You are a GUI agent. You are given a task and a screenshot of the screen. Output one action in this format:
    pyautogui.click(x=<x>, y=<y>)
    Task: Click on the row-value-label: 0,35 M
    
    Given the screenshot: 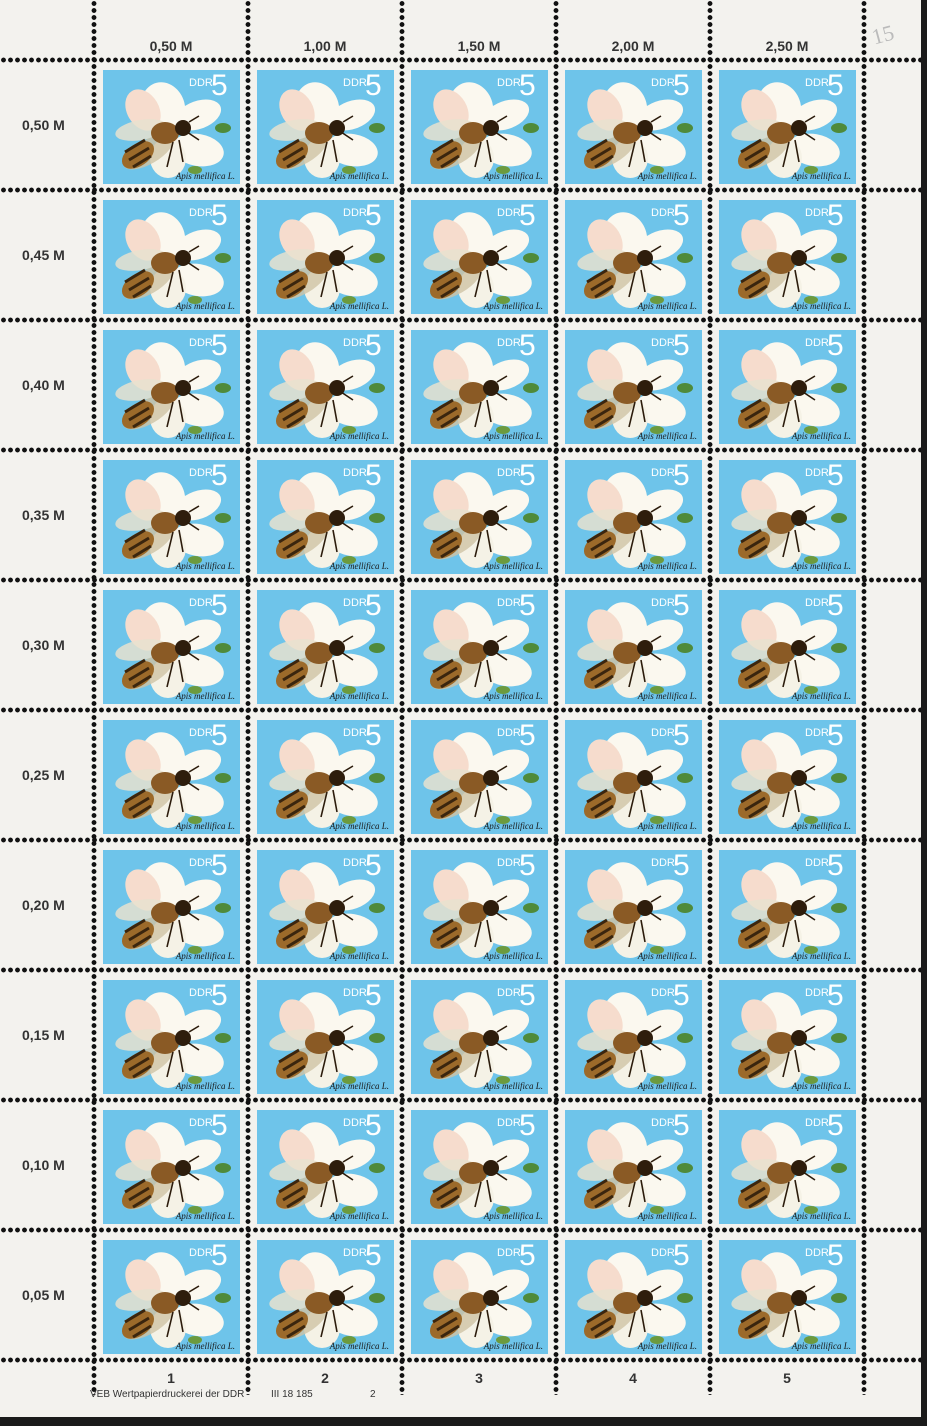 What is the action you would take?
    pyautogui.click(x=43, y=515)
    